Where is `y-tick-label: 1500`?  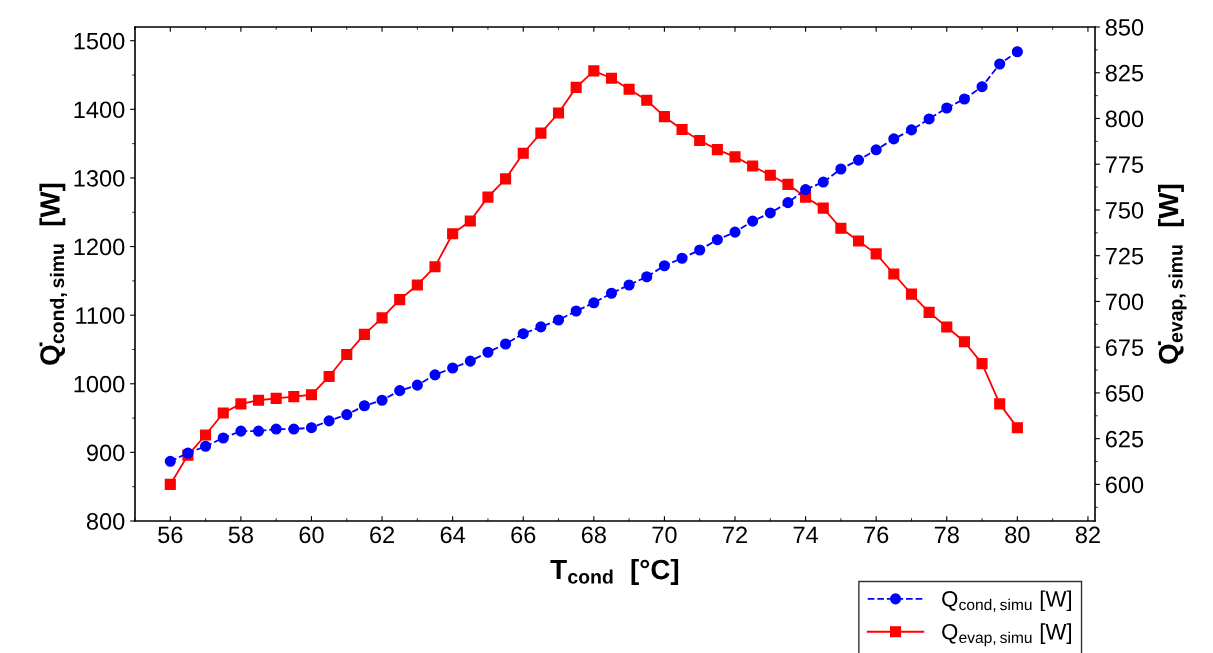
y-tick-label: 1500 is located at coordinates (99, 41).